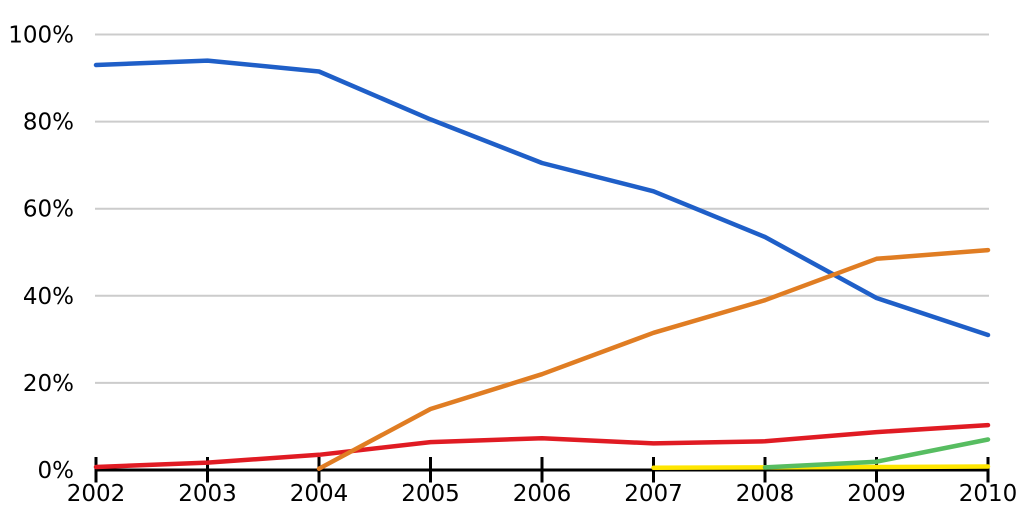  Describe the element at coordinates (319, 493) in the screenshot. I see `x-axis-label: 2004` at that location.